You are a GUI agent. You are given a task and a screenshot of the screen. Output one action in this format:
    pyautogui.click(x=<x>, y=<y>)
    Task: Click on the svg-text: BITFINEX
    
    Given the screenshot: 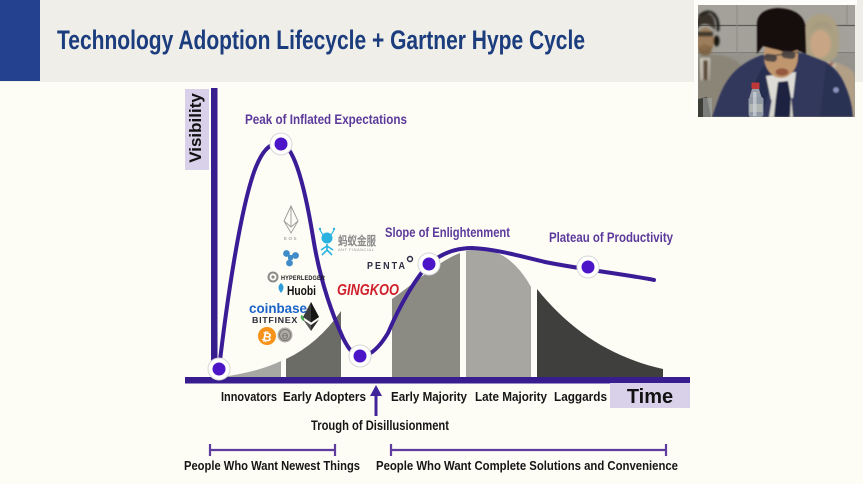 What is the action you would take?
    pyautogui.click(x=275, y=320)
    